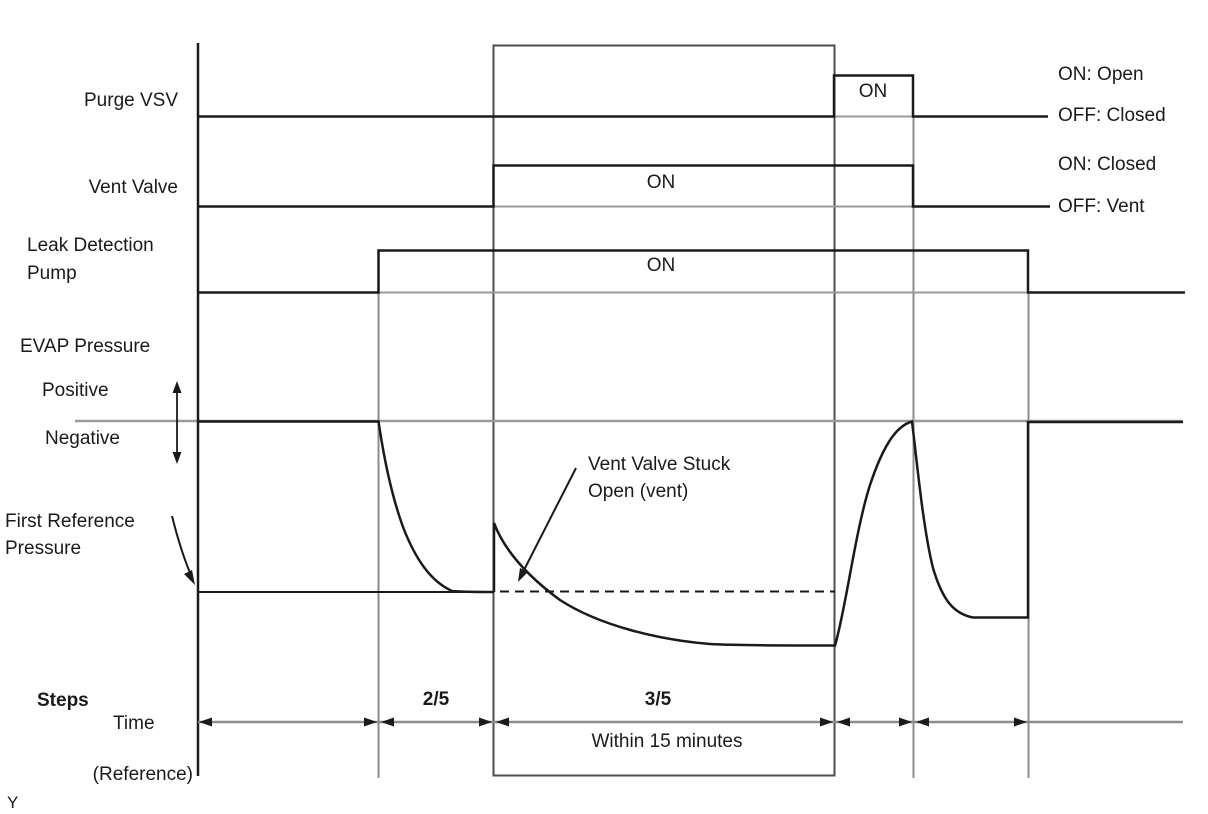 The height and width of the screenshot is (814, 1208). I want to click on time-axis, so click(690, 722).